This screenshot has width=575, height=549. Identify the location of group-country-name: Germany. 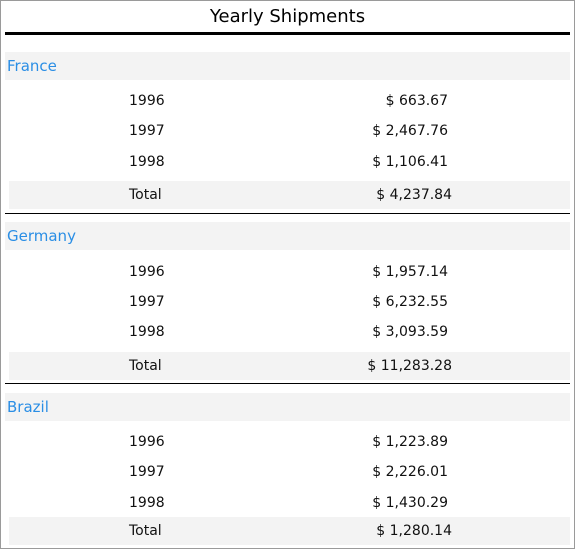
(41, 236).